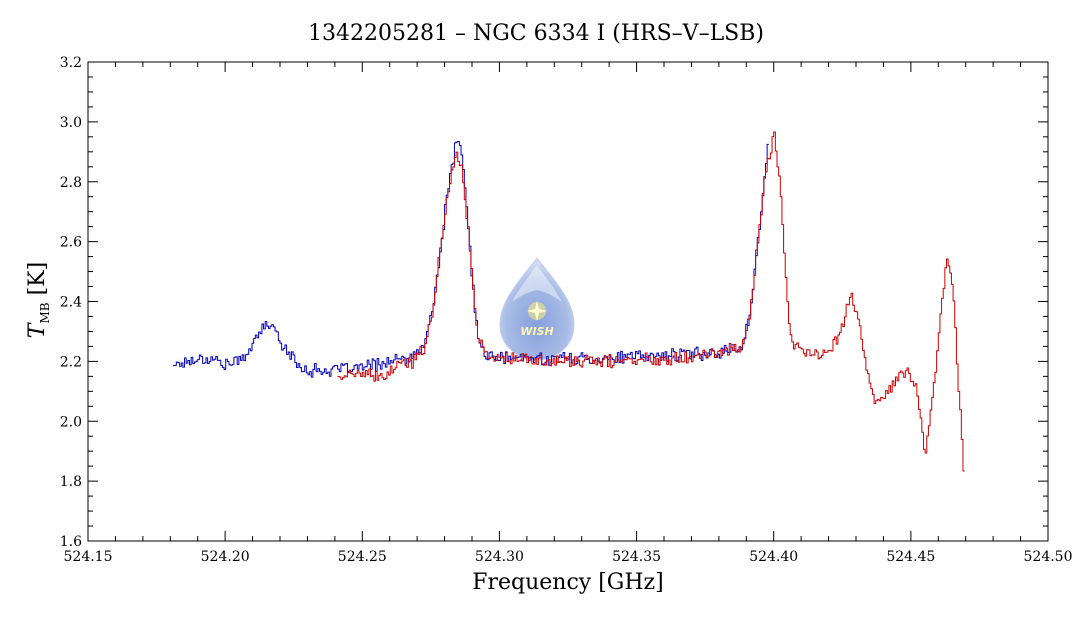  What do you see at coordinates (225, 557) in the screenshot?
I see `x-tick-label: 524.20` at bounding box center [225, 557].